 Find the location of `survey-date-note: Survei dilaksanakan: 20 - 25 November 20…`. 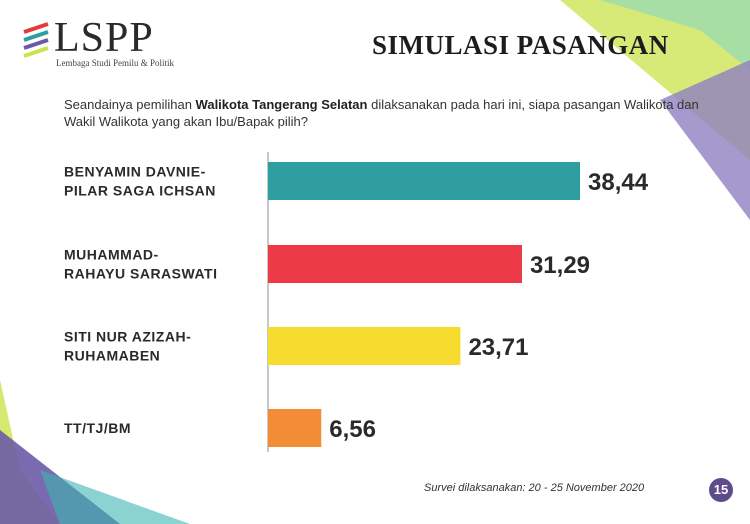

survey-date-note: Survei dilaksanakan: 20 - 25 November 20… is located at coordinates (534, 488).